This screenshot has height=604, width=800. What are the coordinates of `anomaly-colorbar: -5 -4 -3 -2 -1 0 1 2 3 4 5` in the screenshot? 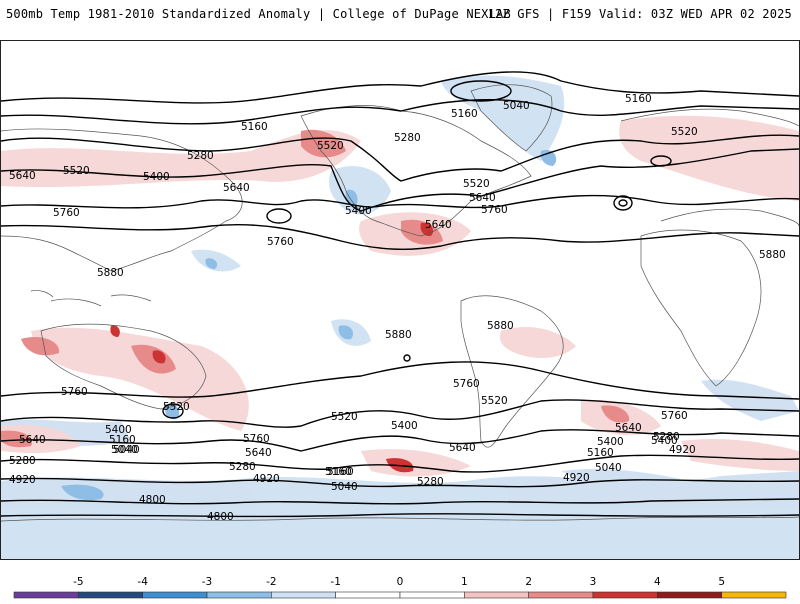 It's located at (400, 585).